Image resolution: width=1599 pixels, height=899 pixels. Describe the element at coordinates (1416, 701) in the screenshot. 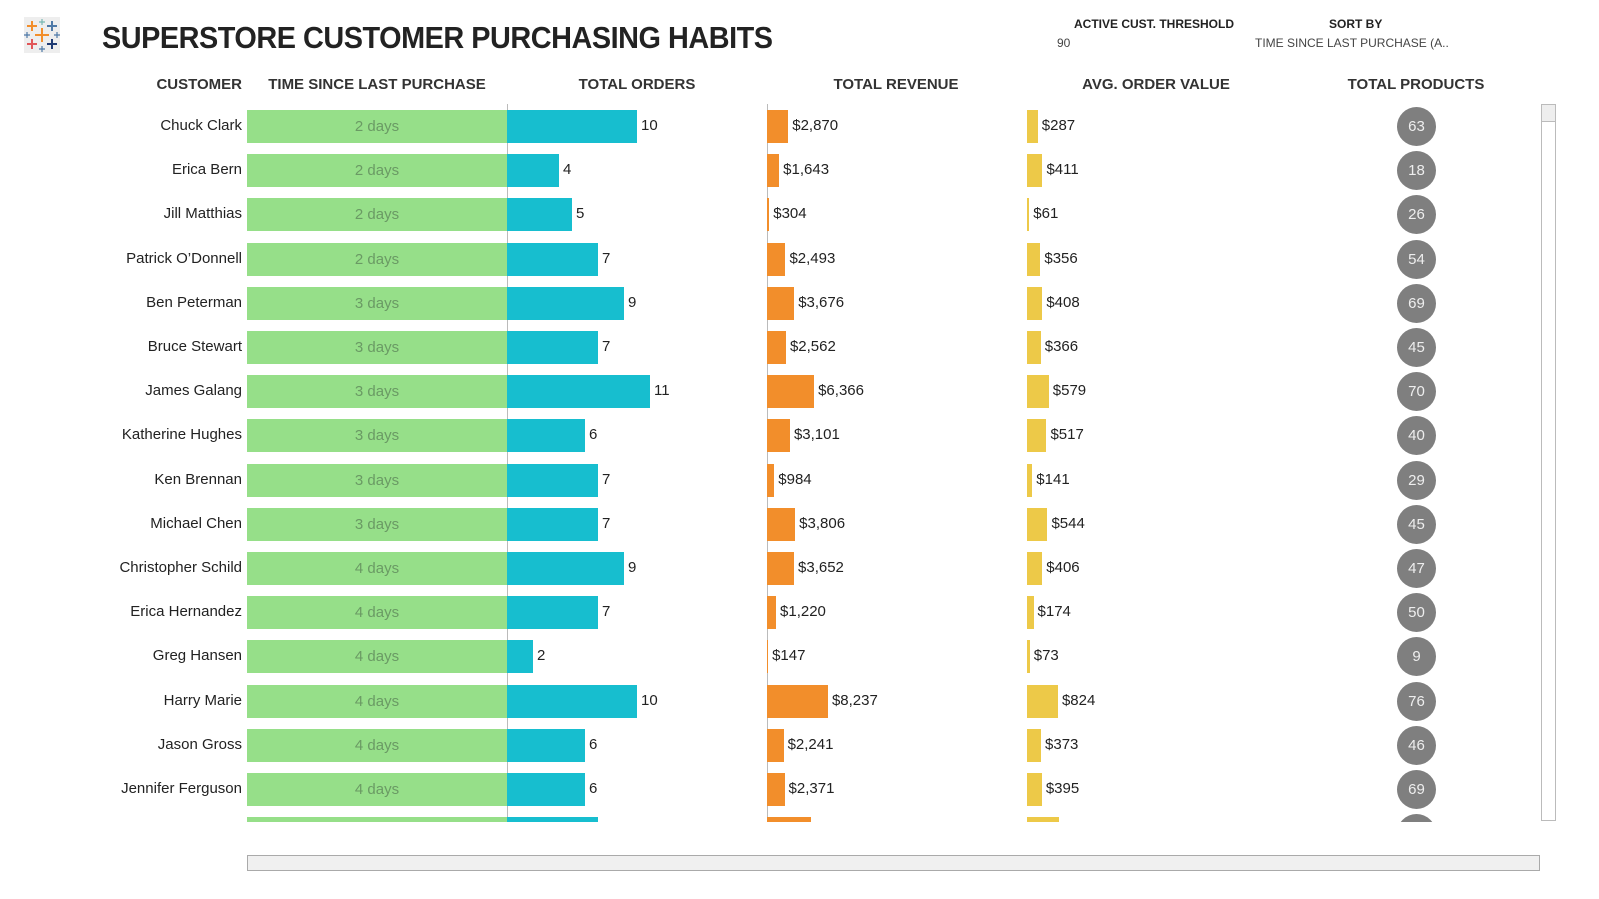

I see `products-circle: 76` at that location.